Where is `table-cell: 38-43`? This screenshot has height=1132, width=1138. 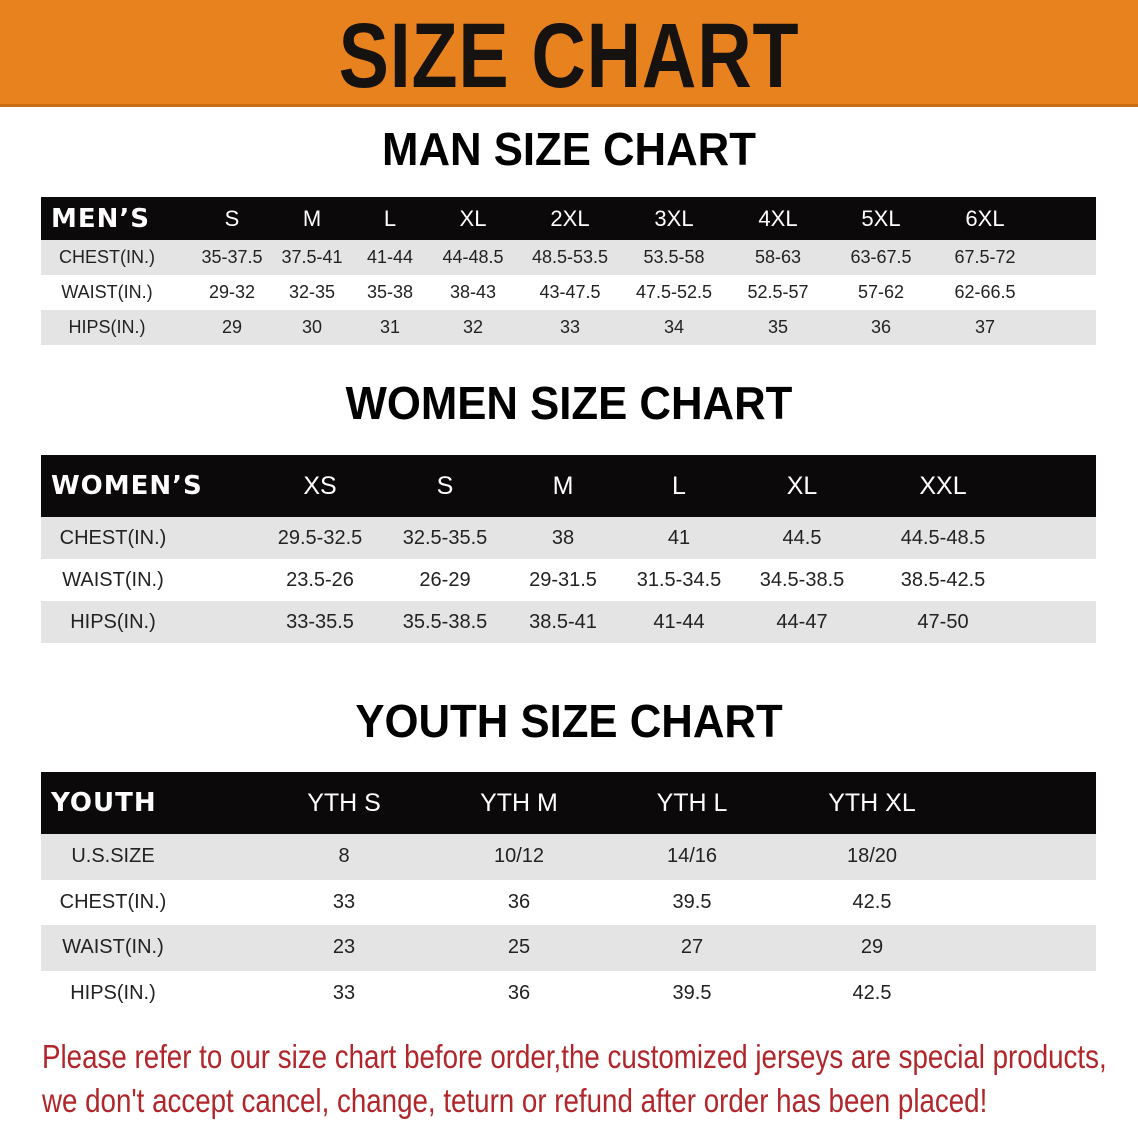
table-cell: 38-43 is located at coordinates (473, 292).